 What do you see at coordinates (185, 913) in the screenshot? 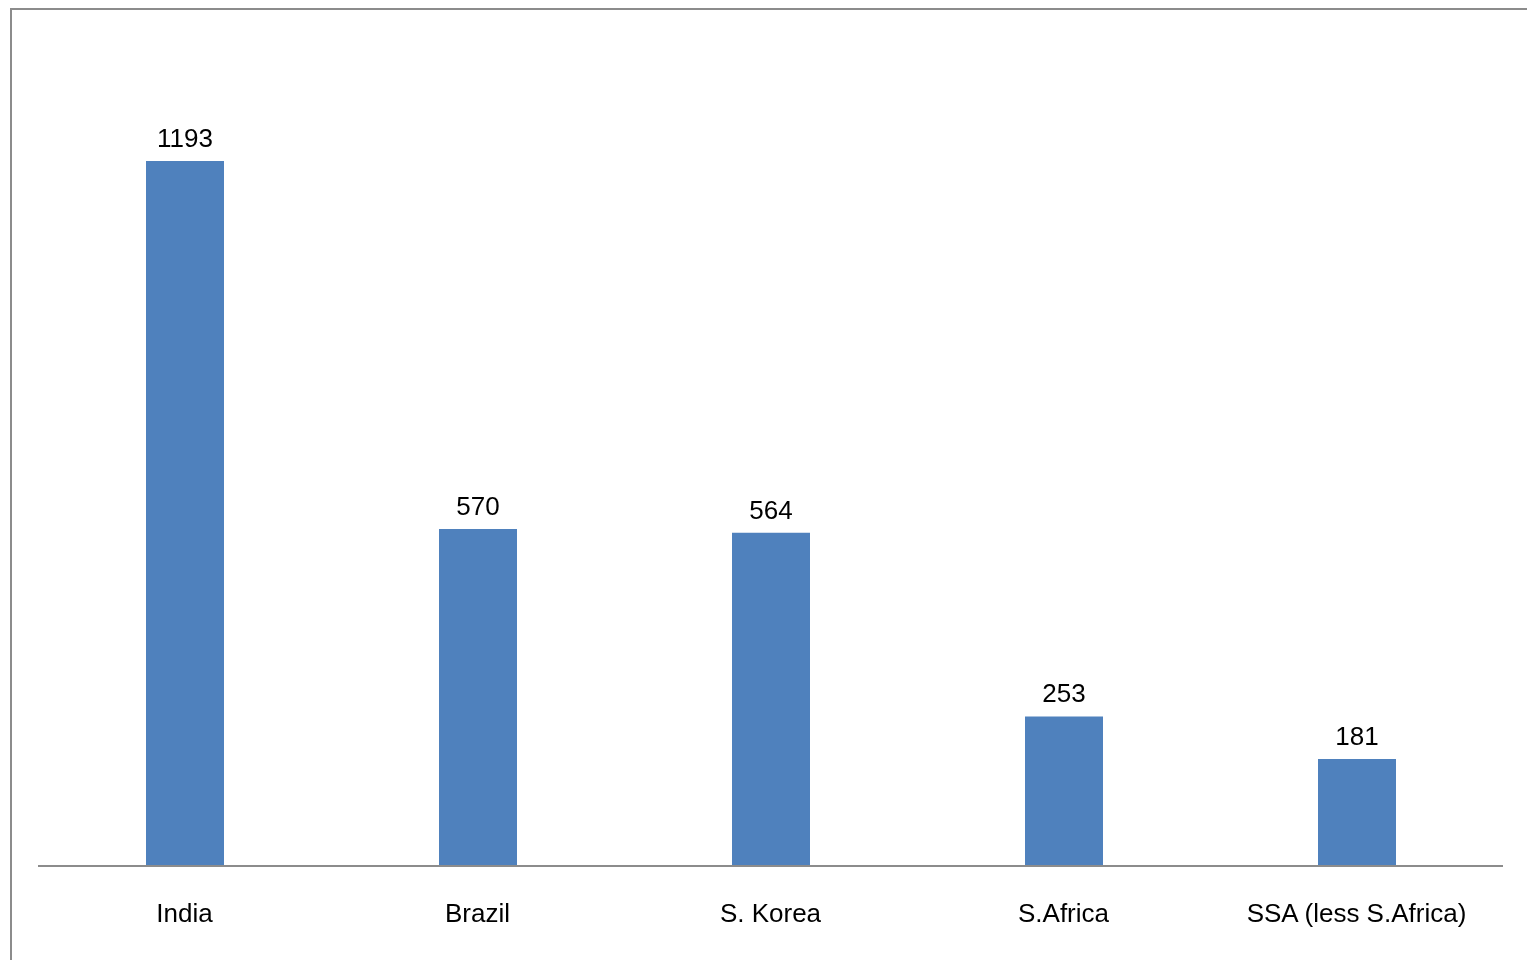
I see `x-tick-label: India` at bounding box center [185, 913].